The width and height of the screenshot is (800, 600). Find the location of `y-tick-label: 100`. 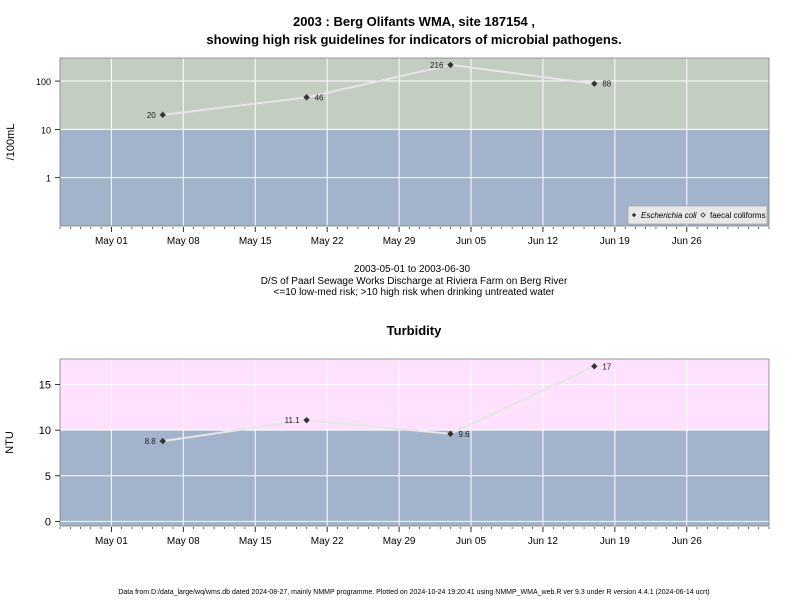

y-tick-label: 100 is located at coordinates (43, 82).